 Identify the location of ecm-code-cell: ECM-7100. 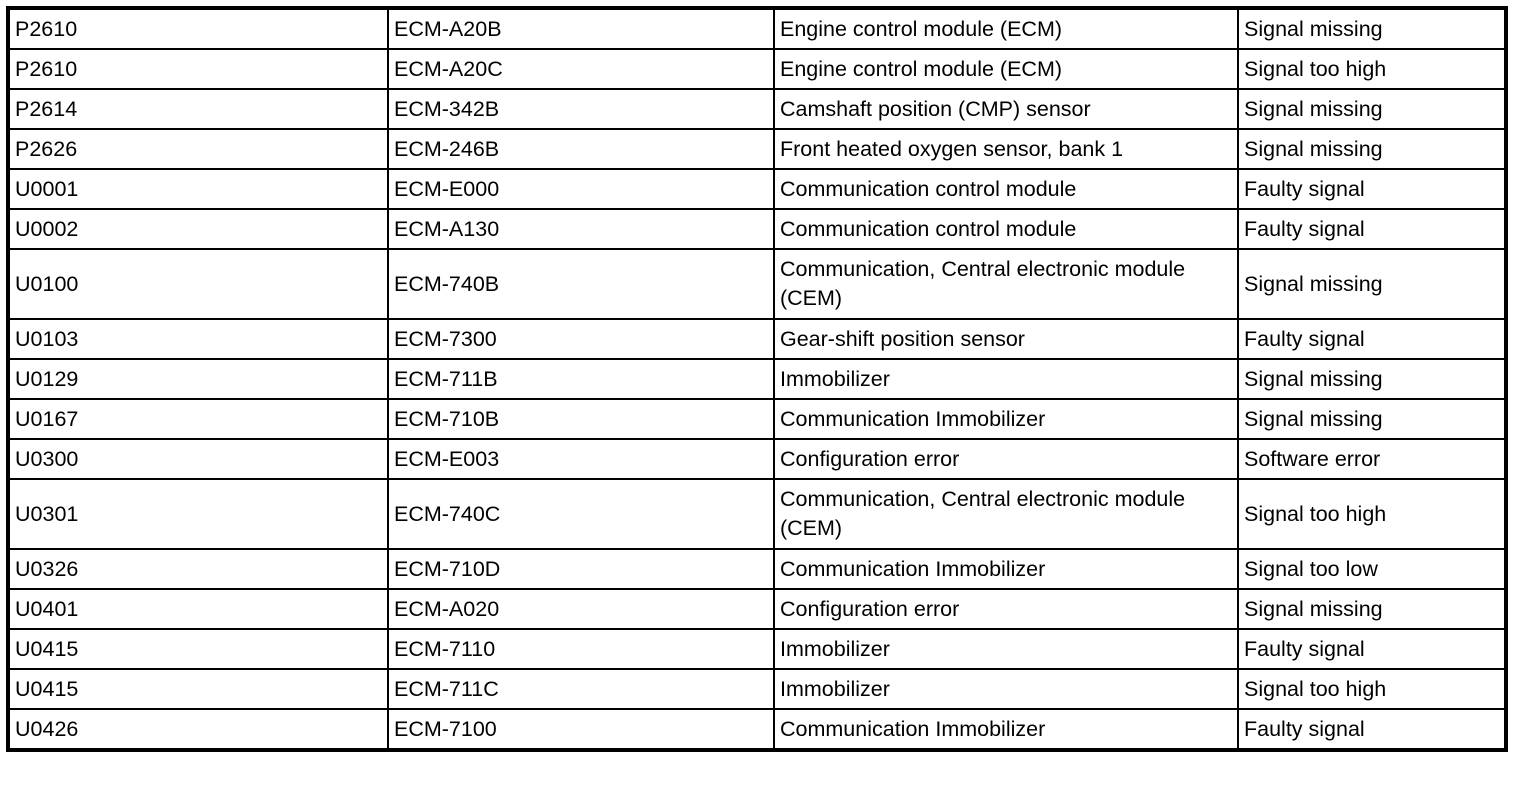
(581, 729).